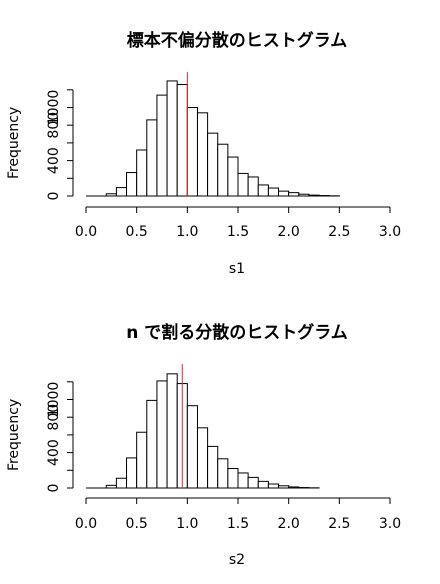 The height and width of the screenshot is (584, 440). Describe the element at coordinates (132, 333) in the screenshot. I see `chart-title-variable: n` at that location.